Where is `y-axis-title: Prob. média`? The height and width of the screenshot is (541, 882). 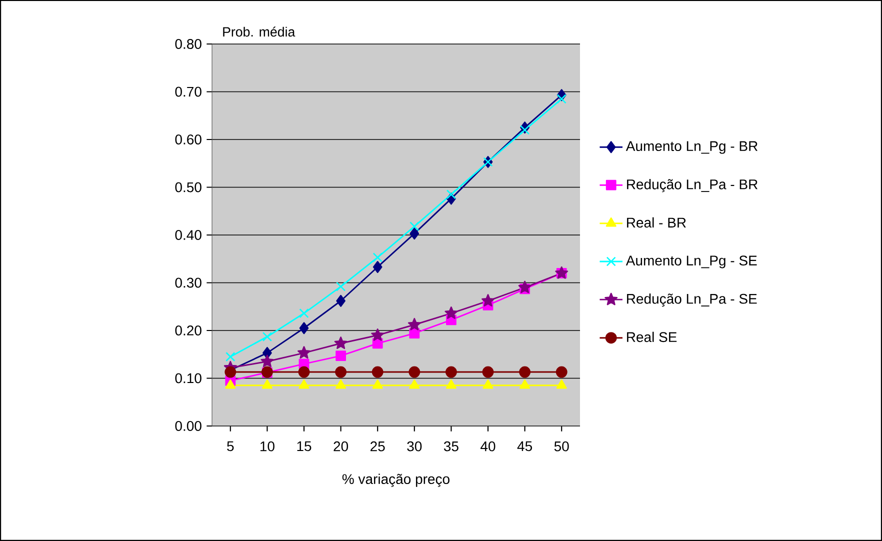 y-axis-title: Prob. média is located at coordinates (259, 31).